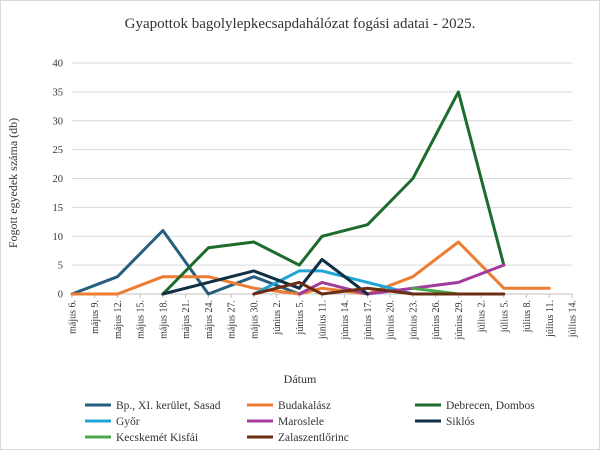 Image resolution: width=600 pixels, height=454 pixels. I want to click on legend-item: Kecskemét Kisfái, so click(141, 438).